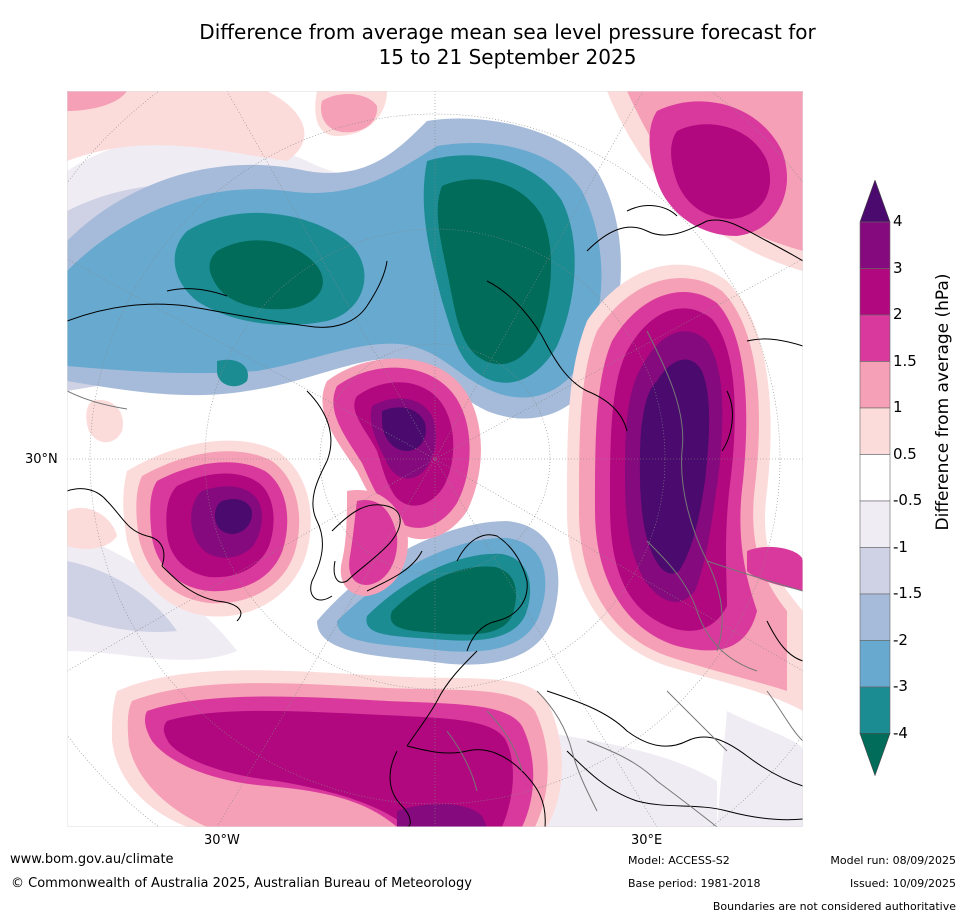 The image size is (965, 919). What do you see at coordinates (905, 360) in the screenshot?
I see `colorbar-tick-label: 1.5` at bounding box center [905, 360].